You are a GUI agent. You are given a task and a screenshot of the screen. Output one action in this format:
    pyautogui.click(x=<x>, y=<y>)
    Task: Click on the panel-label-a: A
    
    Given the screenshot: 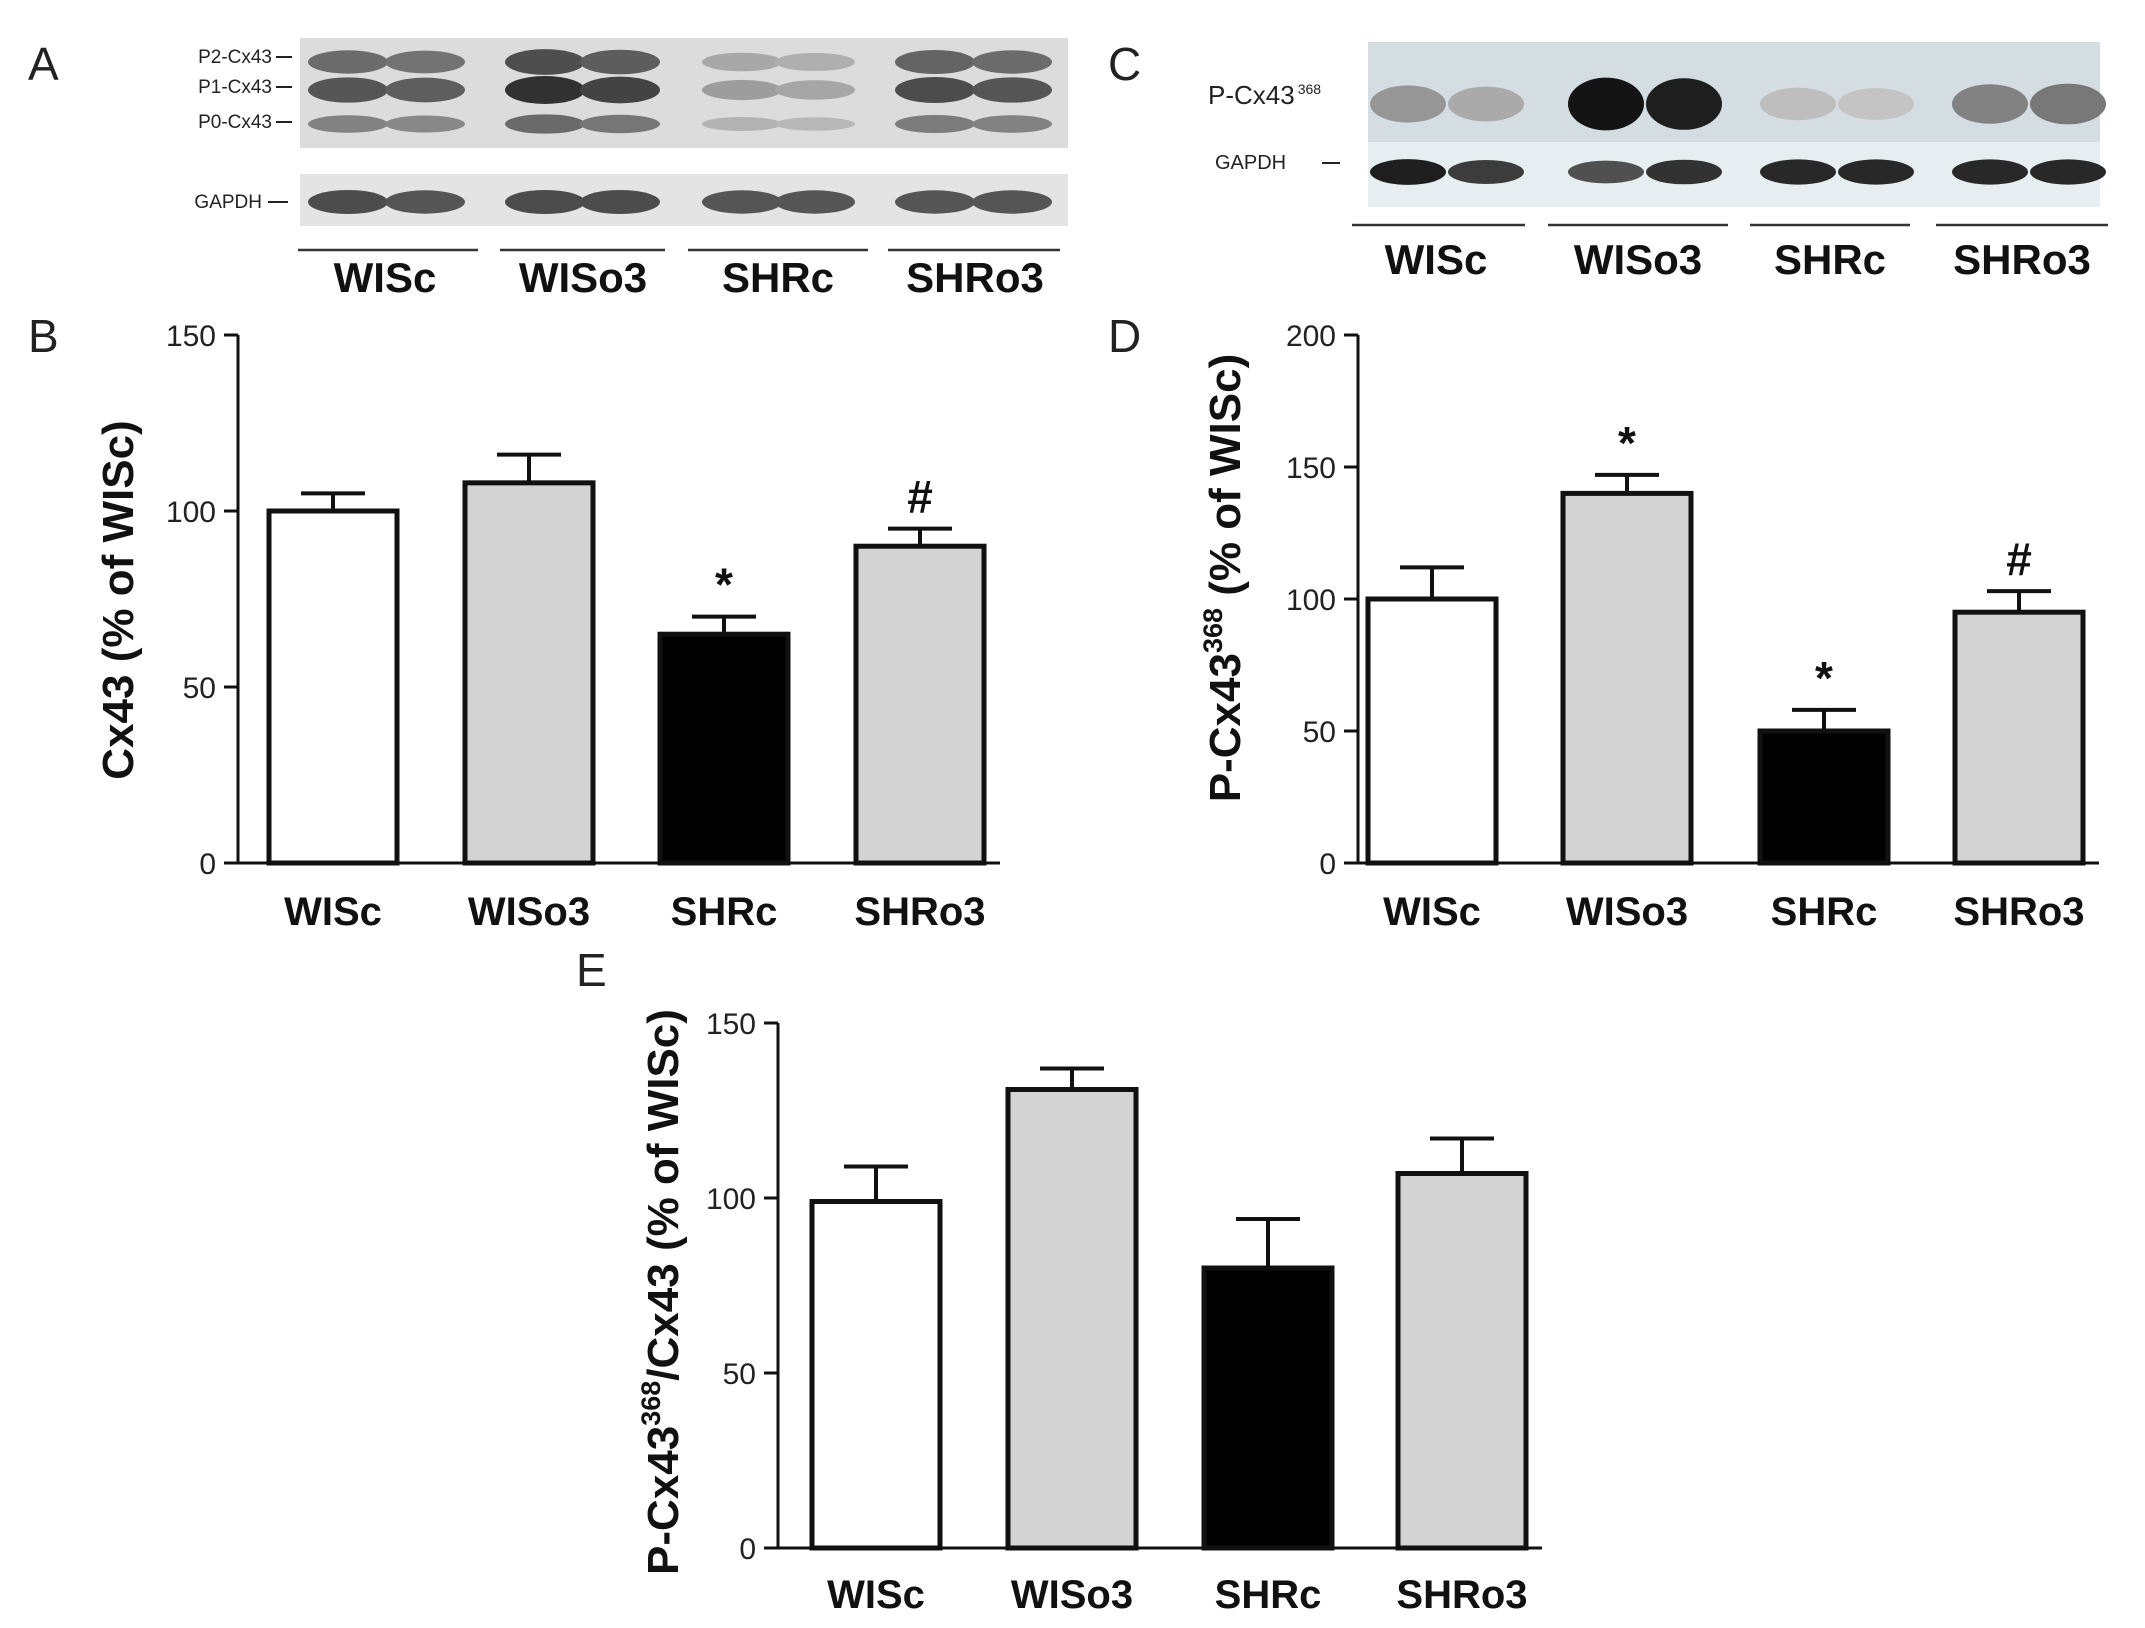 What is the action you would take?
    pyautogui.click(x=43, y=64)
    